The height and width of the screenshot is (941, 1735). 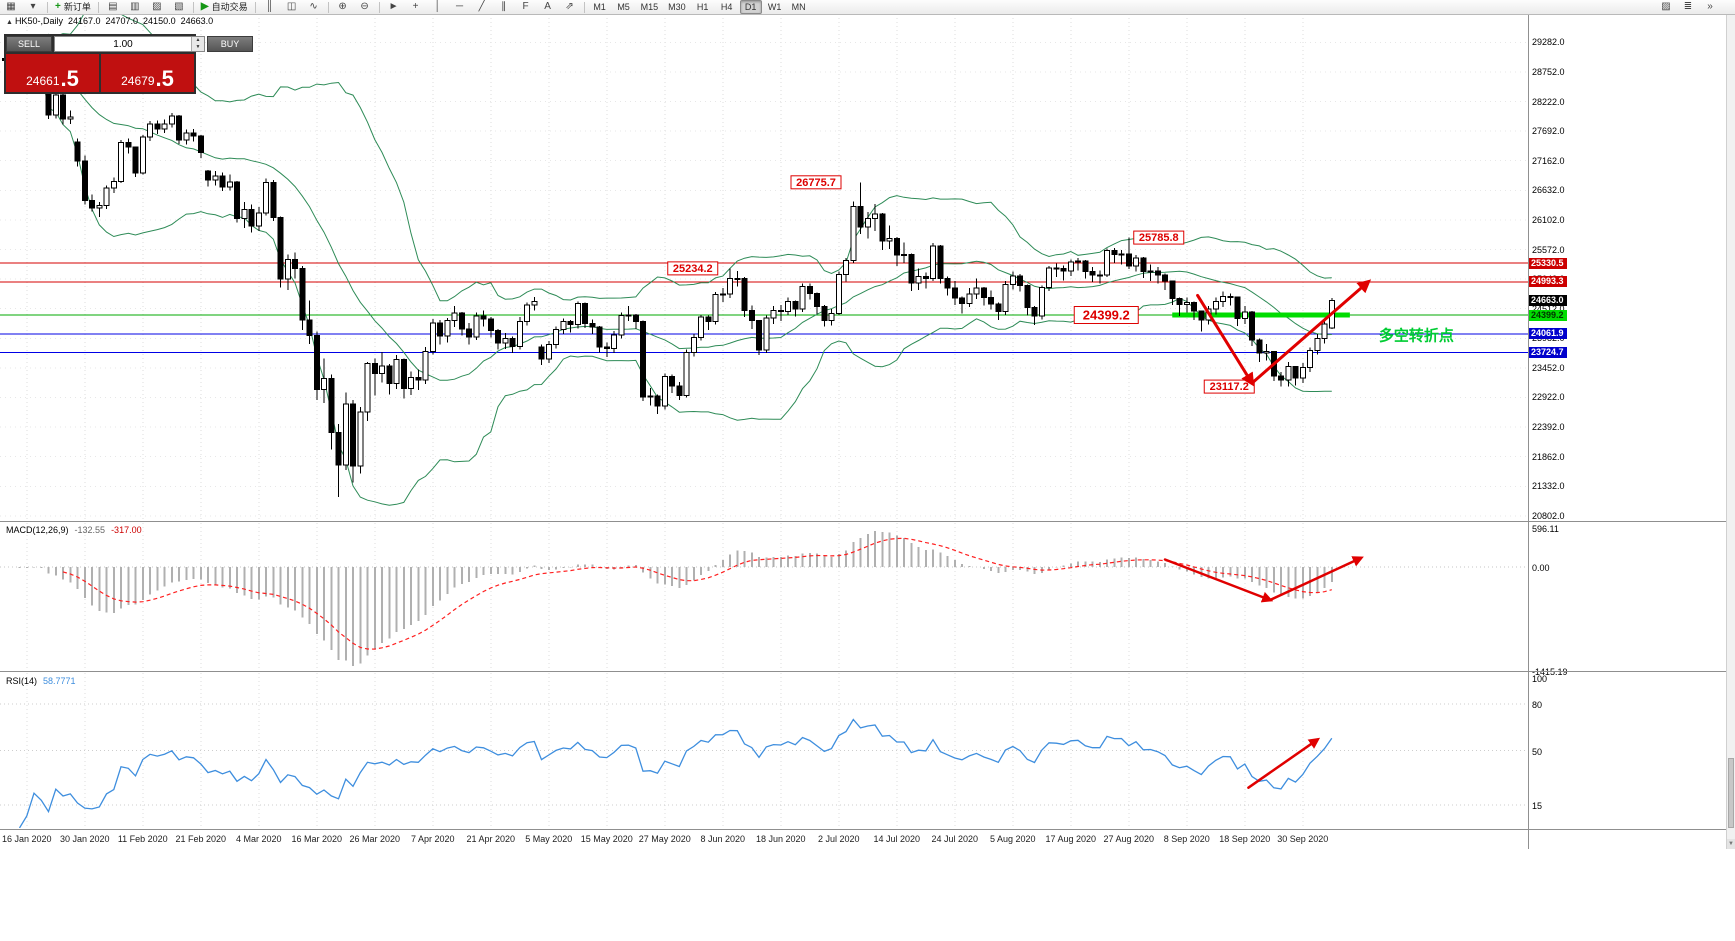 What do you see at coordinates (664, 839) in the screenshot?
I see `date-label: 27 May 2020` at bounding box center [664, 839].